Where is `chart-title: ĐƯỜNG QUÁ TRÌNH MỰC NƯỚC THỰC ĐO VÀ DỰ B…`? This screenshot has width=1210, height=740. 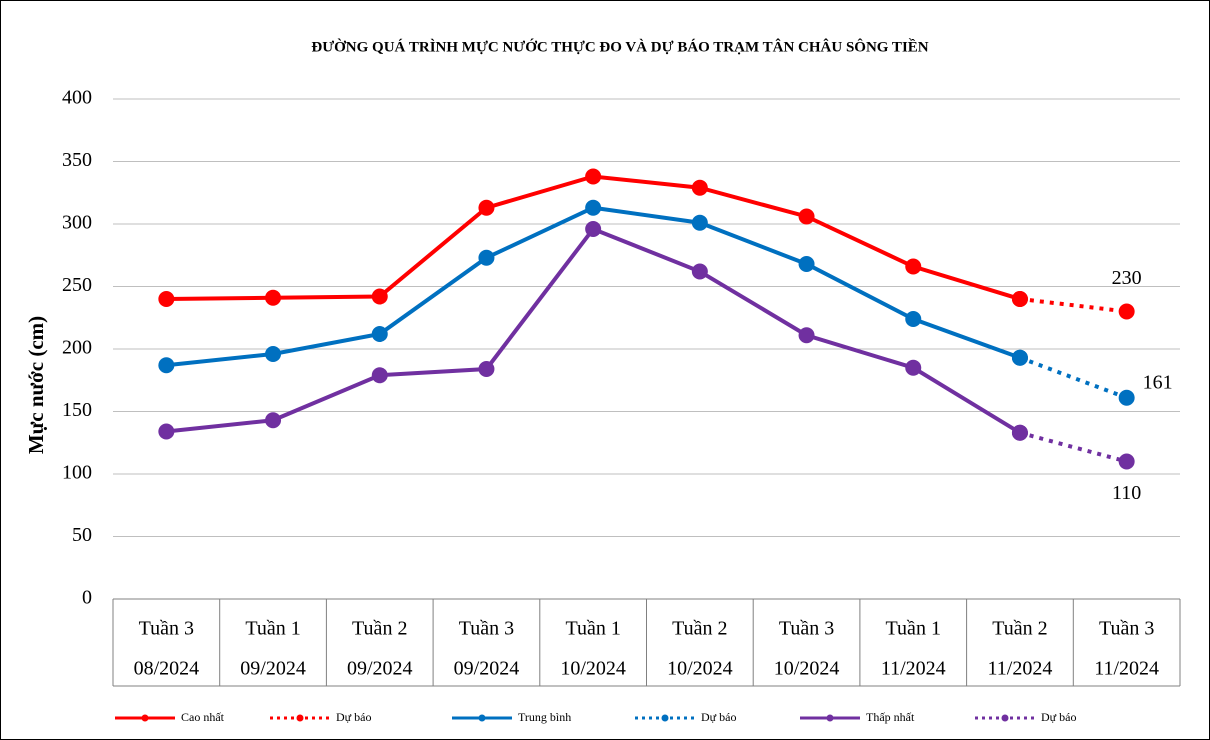 chart-title: ĐƯỜNG QUÁ TRÌNH MỰC NƯỚC THỰC ĐO VÀ DỰ B… is located at coordinates (619, 46).